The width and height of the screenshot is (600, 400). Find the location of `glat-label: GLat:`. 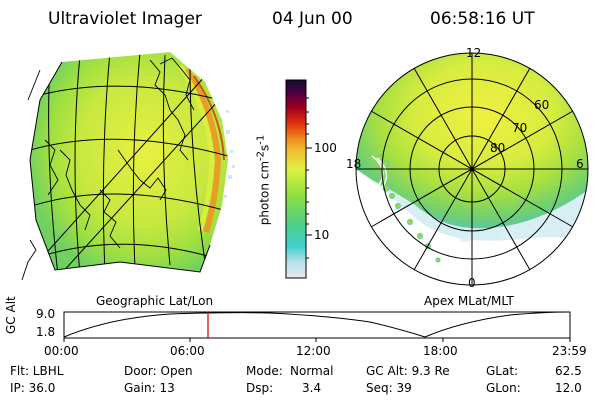

glat-label: GLat: is located at coordinates (502, 371).